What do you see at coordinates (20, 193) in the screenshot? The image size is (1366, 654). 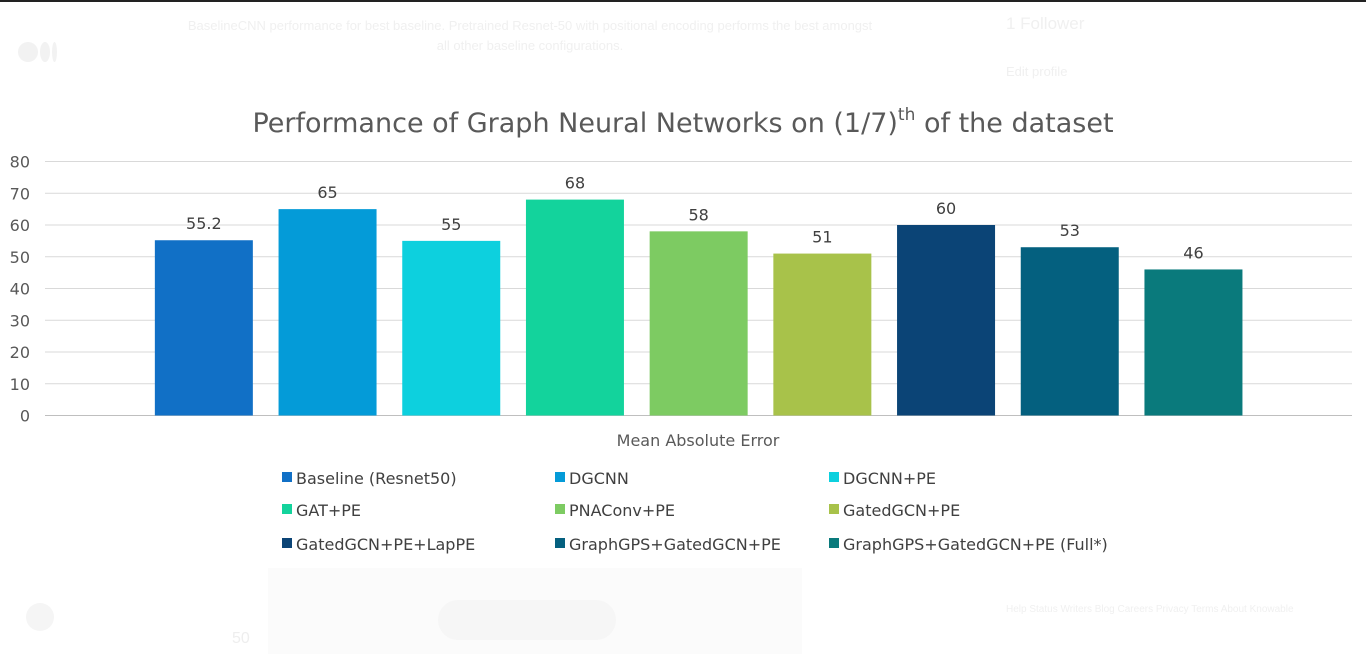 I see `y-tick-label: 70` at bounding box center [20, 193].